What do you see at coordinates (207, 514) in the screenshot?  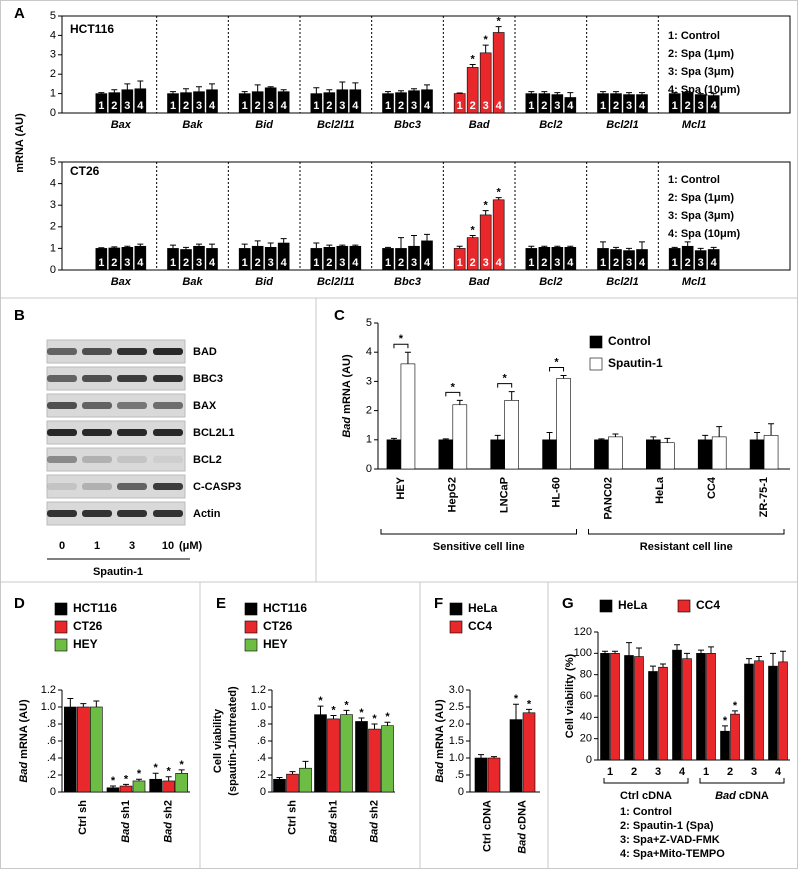 I see `protein-label: Actin` at bounding box center [207, 514].